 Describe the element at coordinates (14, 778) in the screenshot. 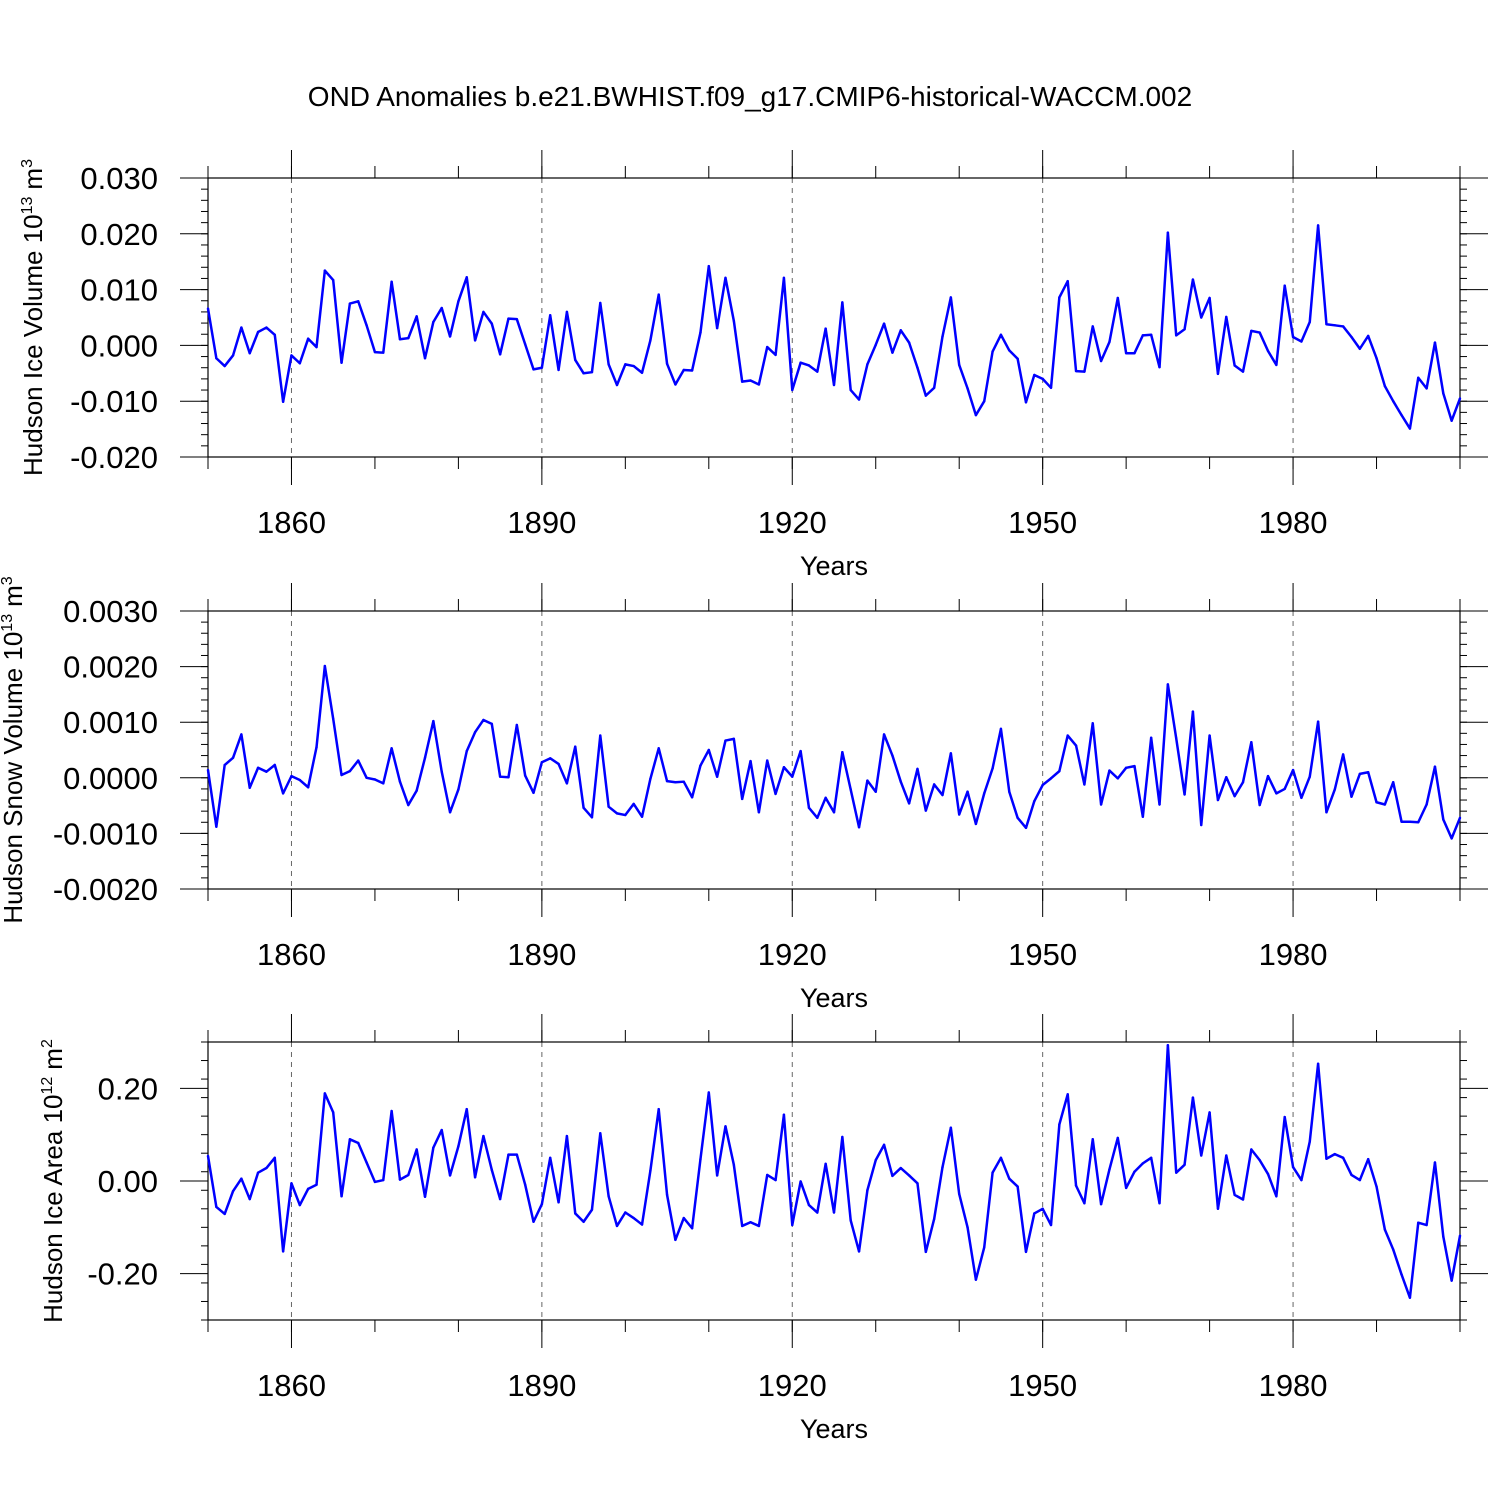

I see `y-axis-label-part: Hudson Snow Volume 10` at that location.